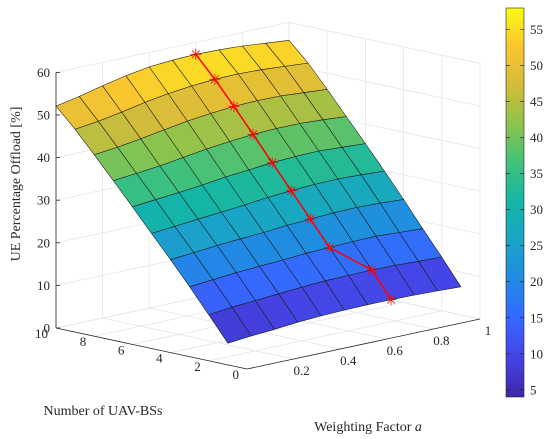  Describe the element at coordinates (364, 427) in the screenshot. I see `x-axis-label-text: Weighting Factor` at that location.